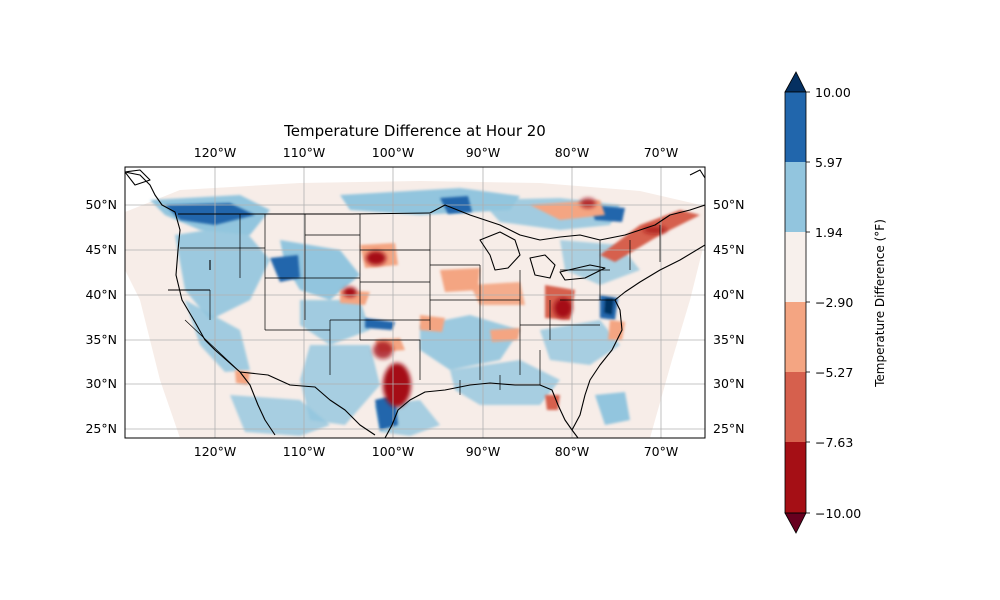  Describe the element at coordinates (729, 339) in the screenshot. I see `lat-label-right: 35°N` at that location.